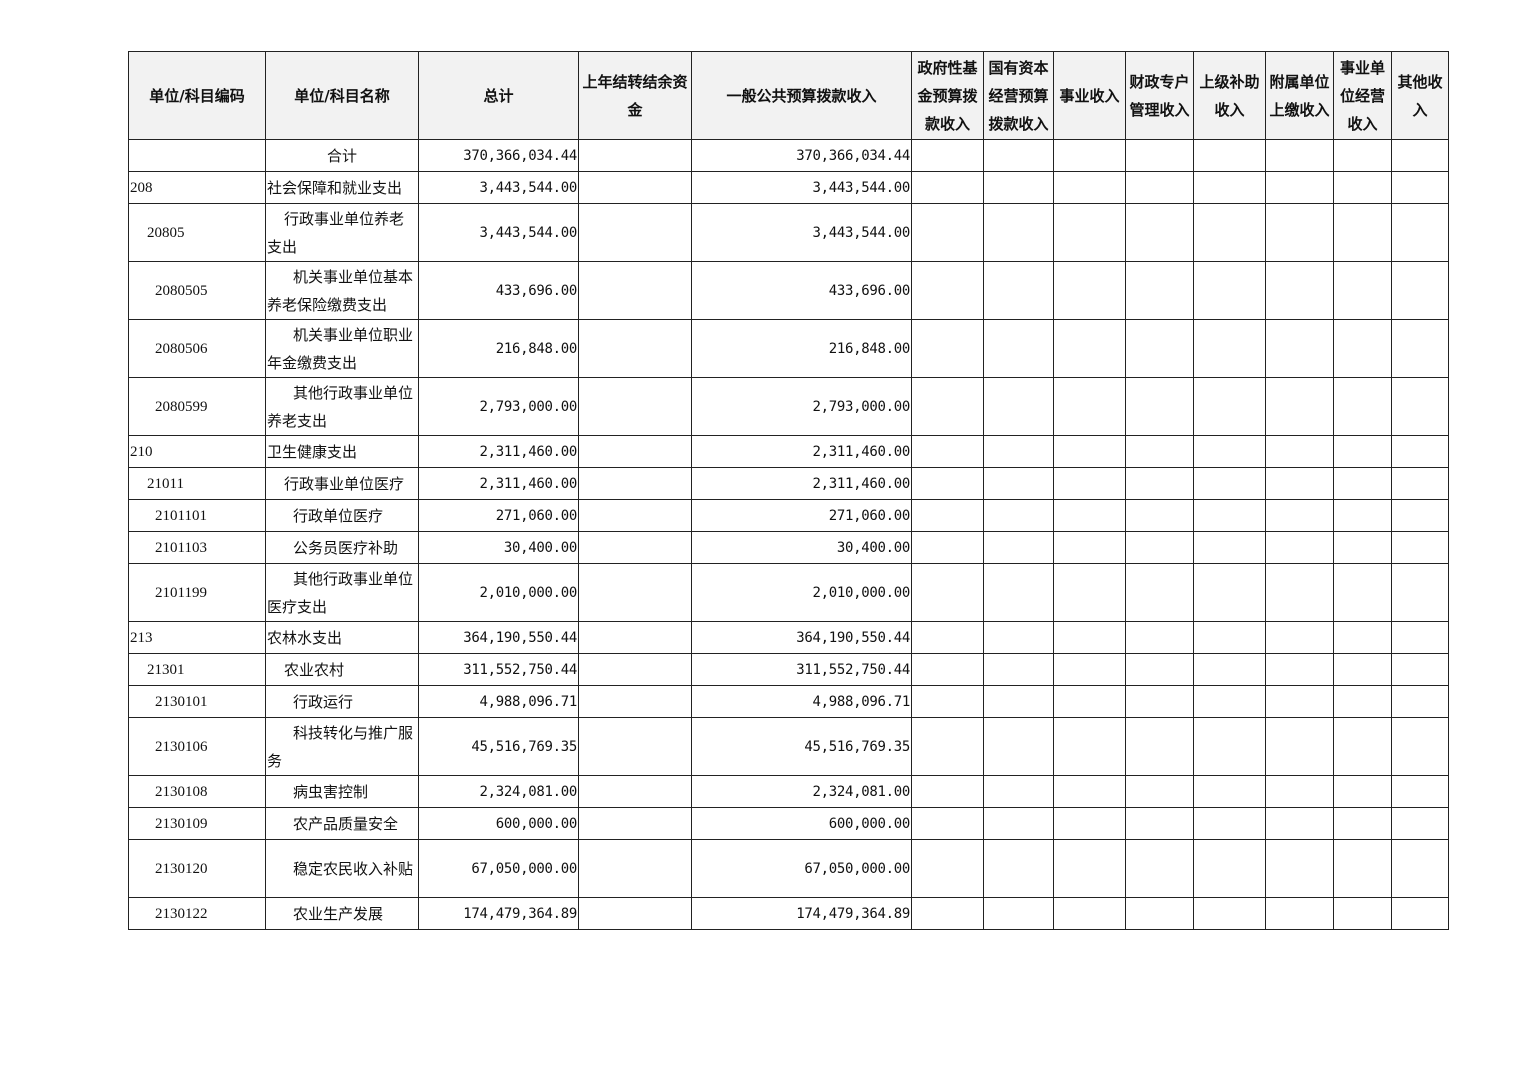 The width and height of the screenshot is (1520, 1074). What do you see at coordinates (342, 791) in the screenshot?
I see `cell-name: 病虫害控制` at bounding box center [342, 791].